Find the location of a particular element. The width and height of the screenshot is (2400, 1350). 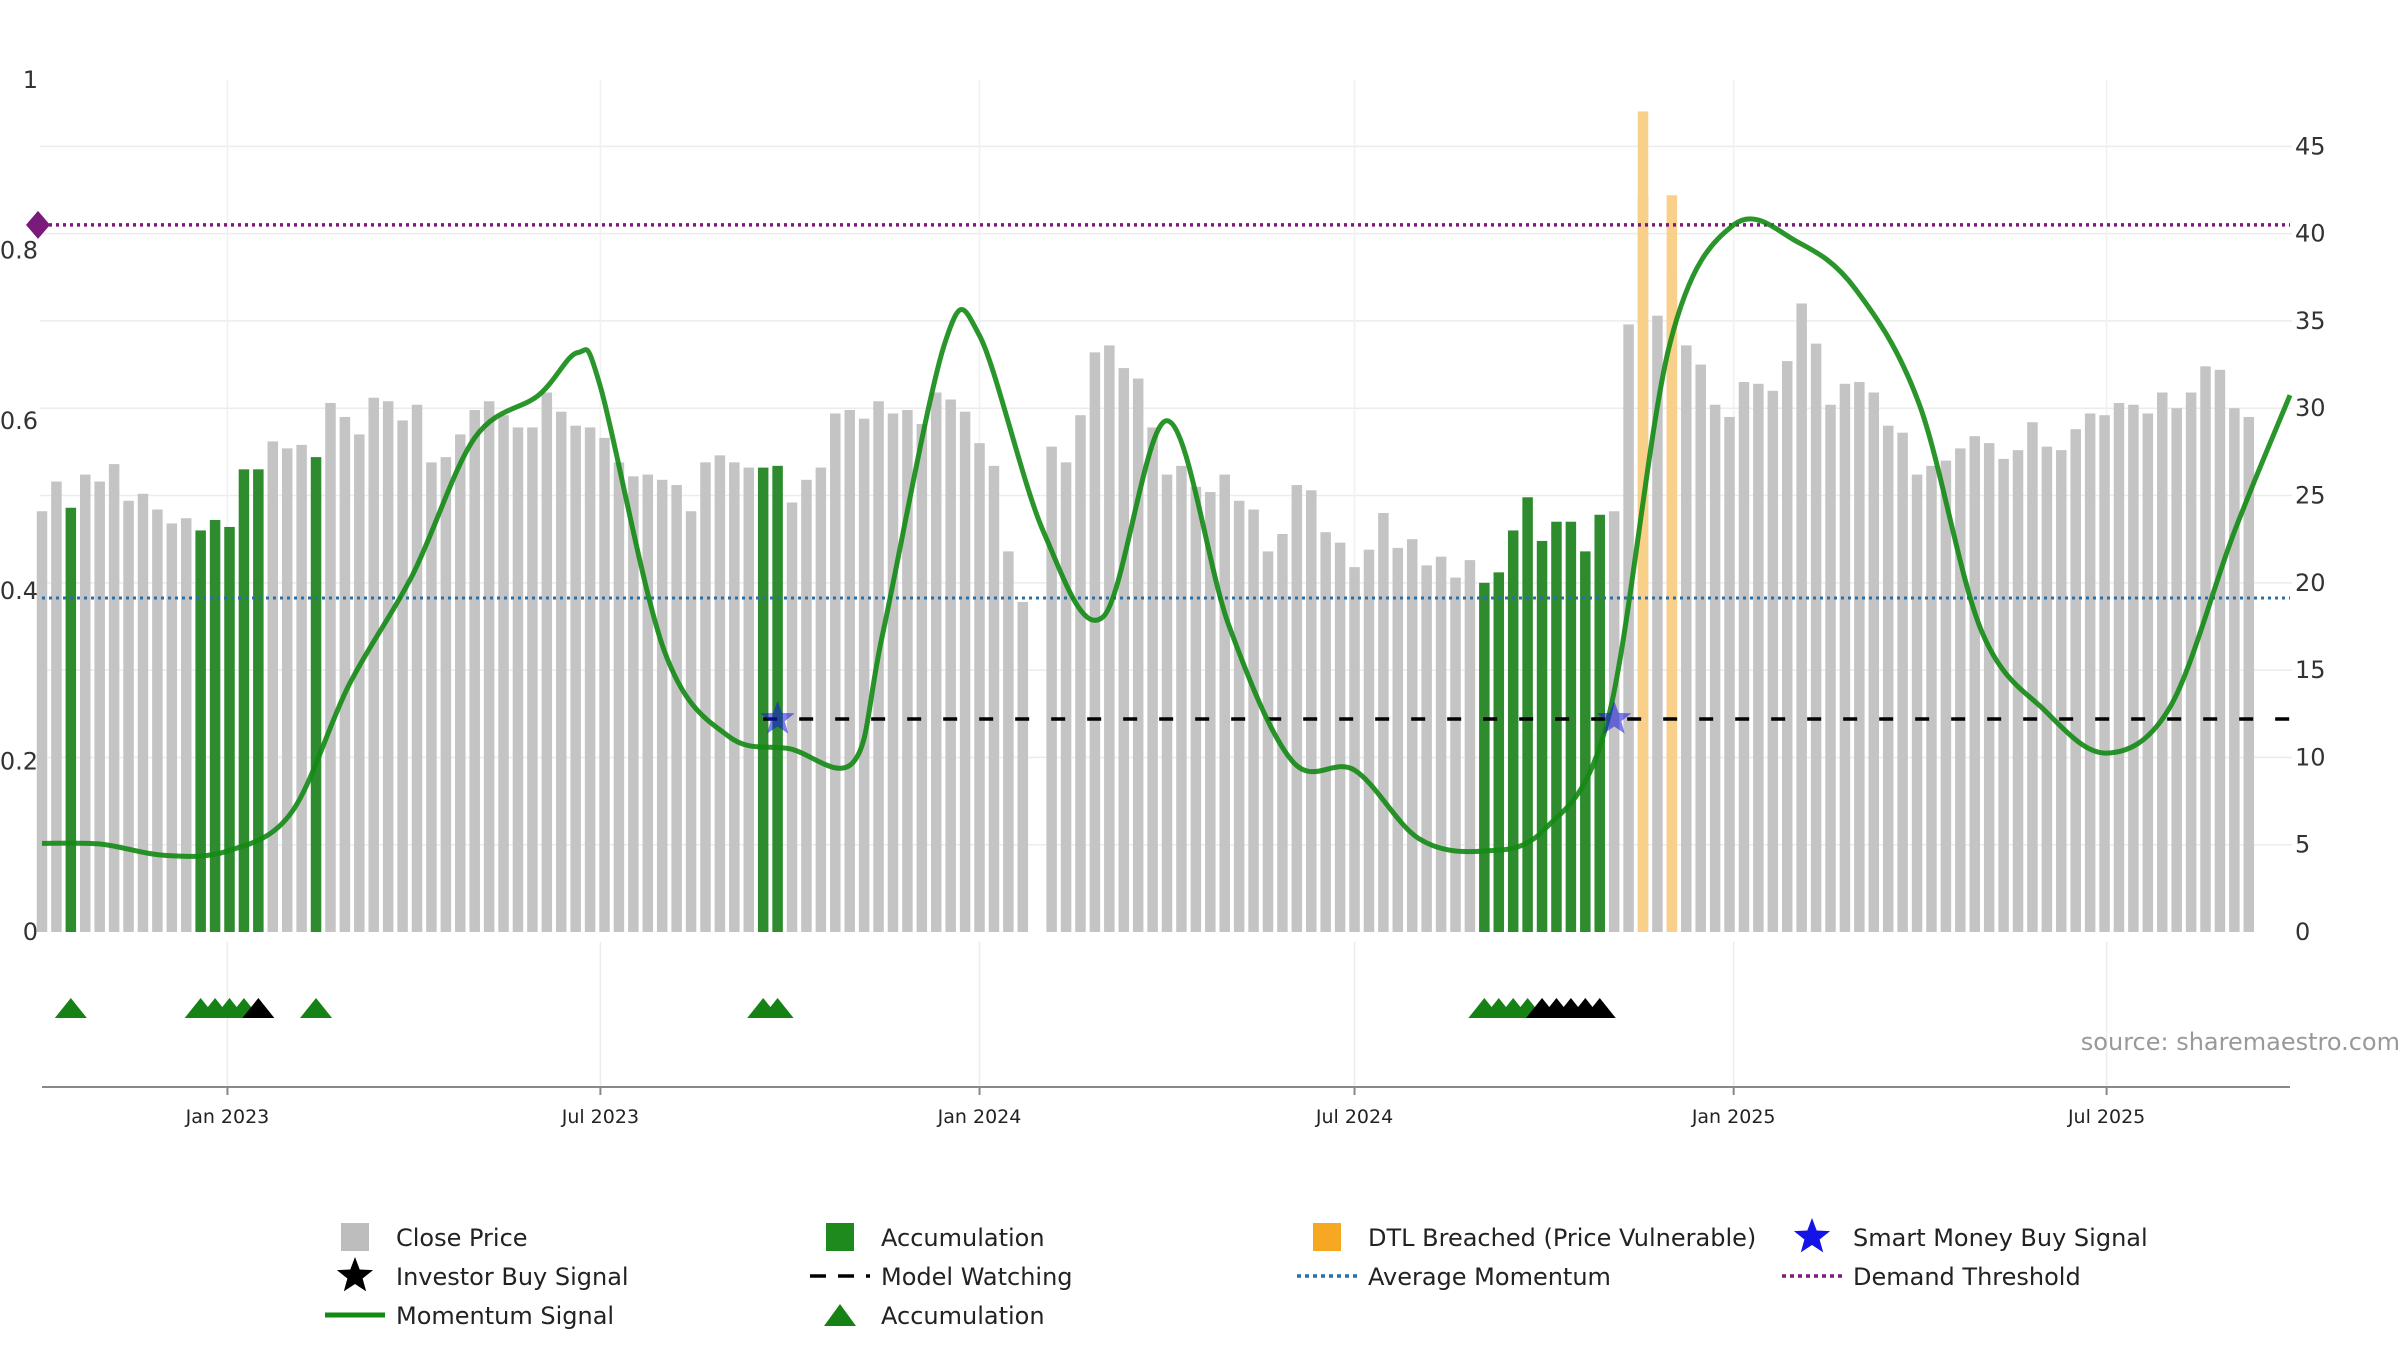

y-right-tick-label: 45 is located at coordinates (2310, 146).